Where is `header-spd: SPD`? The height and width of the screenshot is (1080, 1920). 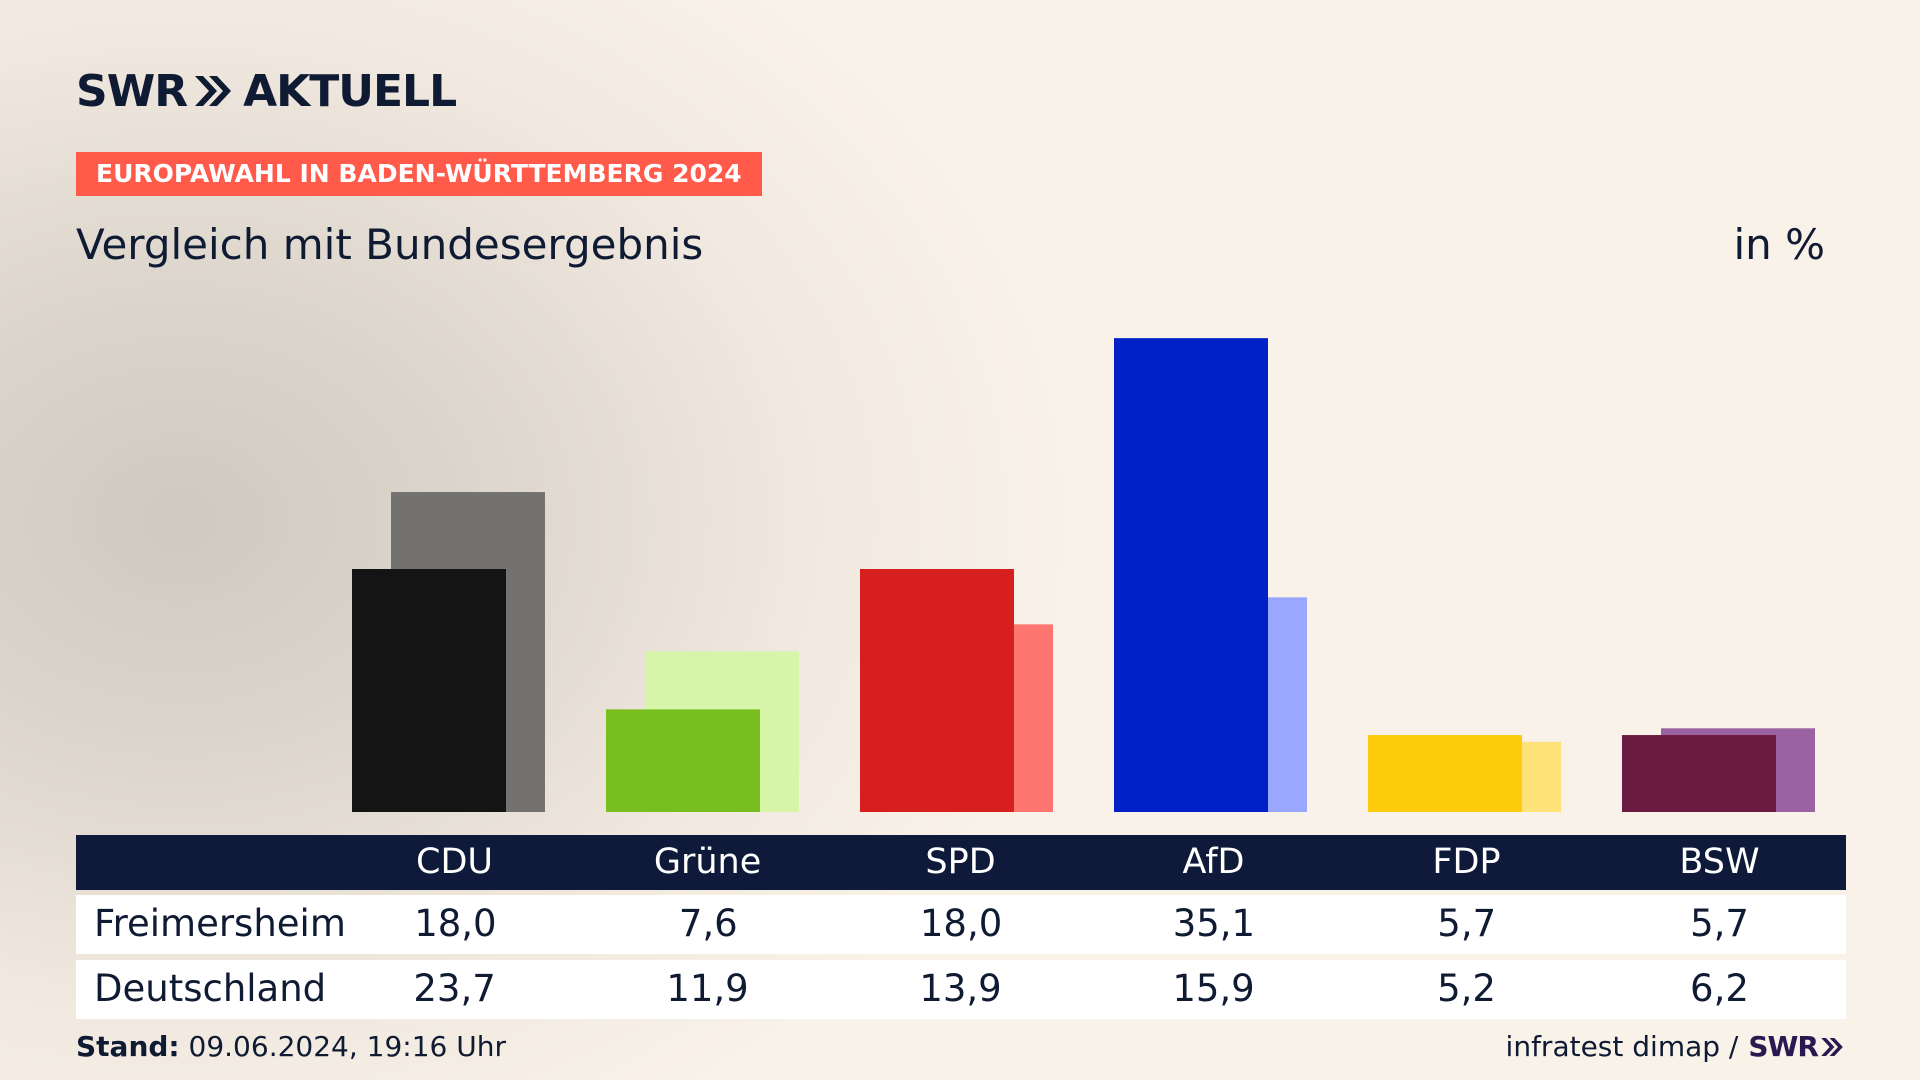
header-spd: SPD is located at coordinates (960, 862).